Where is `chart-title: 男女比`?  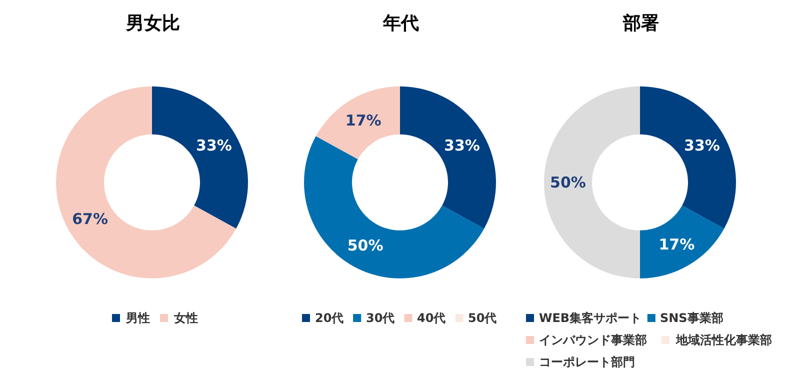 chart-title: 男女比 is located at coordinates (152, 23).